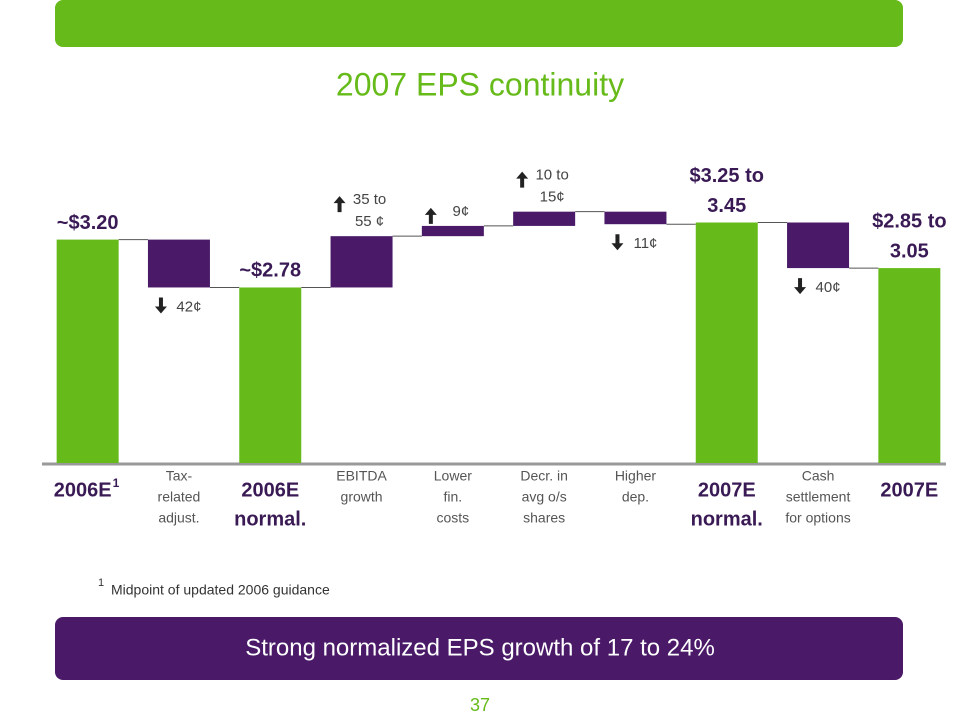 This screenshot has width=960, height=725. I want to click on x-tick-label: Decr. in, so click(543, 476).